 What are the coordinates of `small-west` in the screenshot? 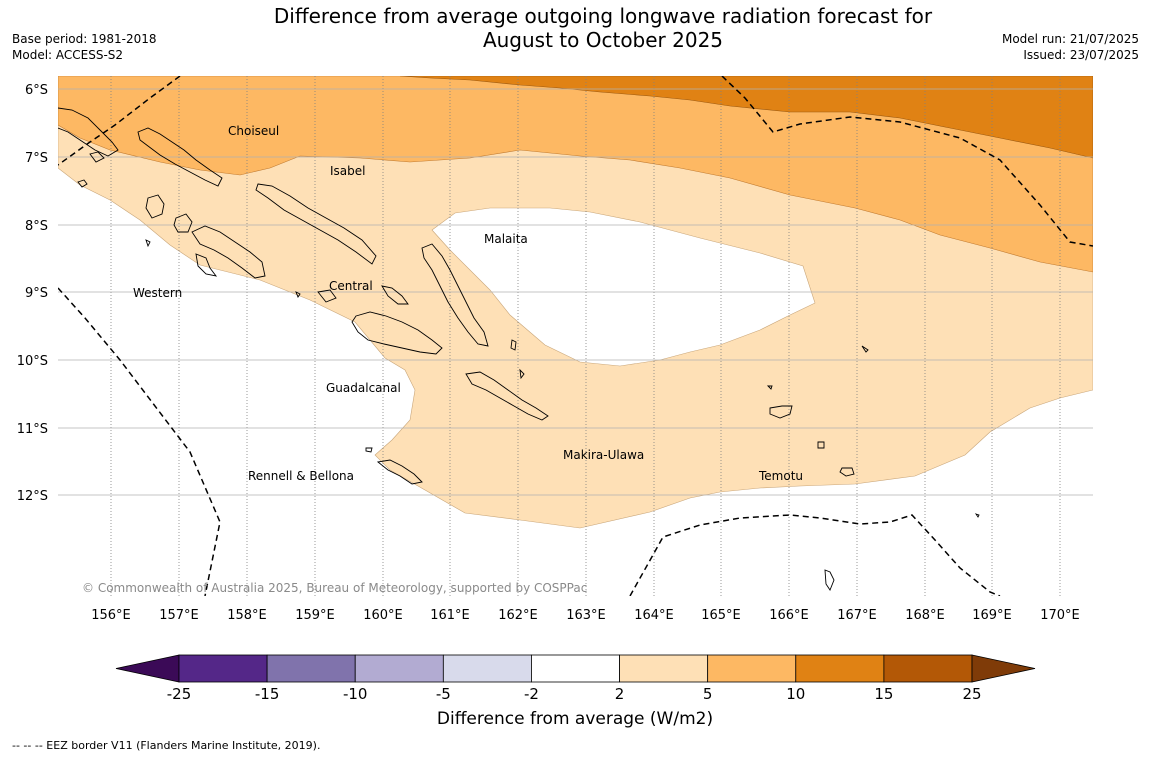 It's located at (148, 243).